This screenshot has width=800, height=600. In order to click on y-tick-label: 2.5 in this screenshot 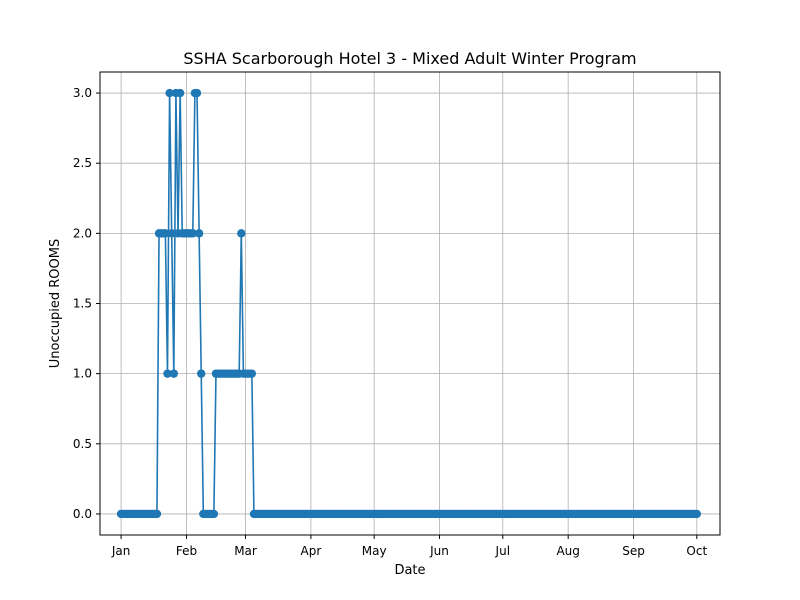, I will do `click(82, 163)`.